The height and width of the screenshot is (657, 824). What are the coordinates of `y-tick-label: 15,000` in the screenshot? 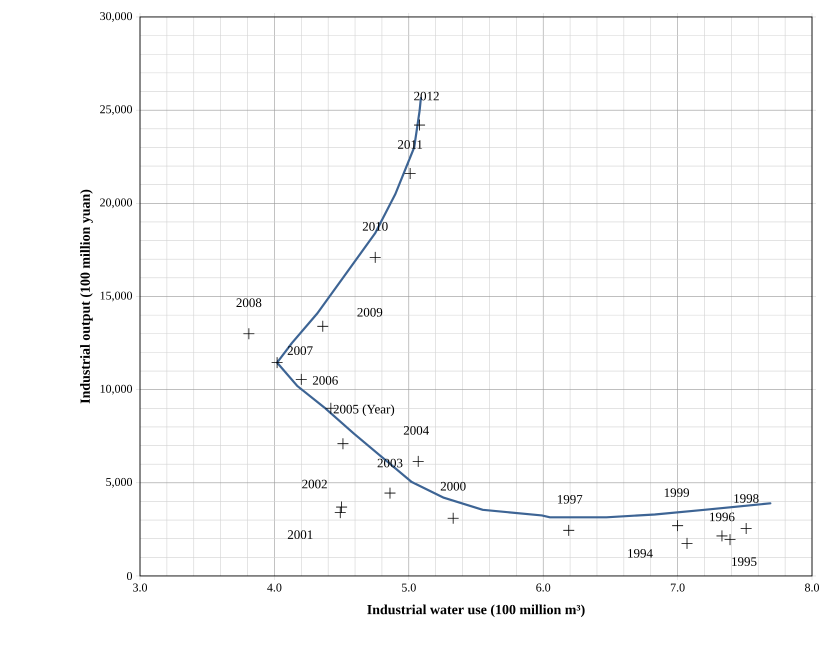 It's located at (116, 297).